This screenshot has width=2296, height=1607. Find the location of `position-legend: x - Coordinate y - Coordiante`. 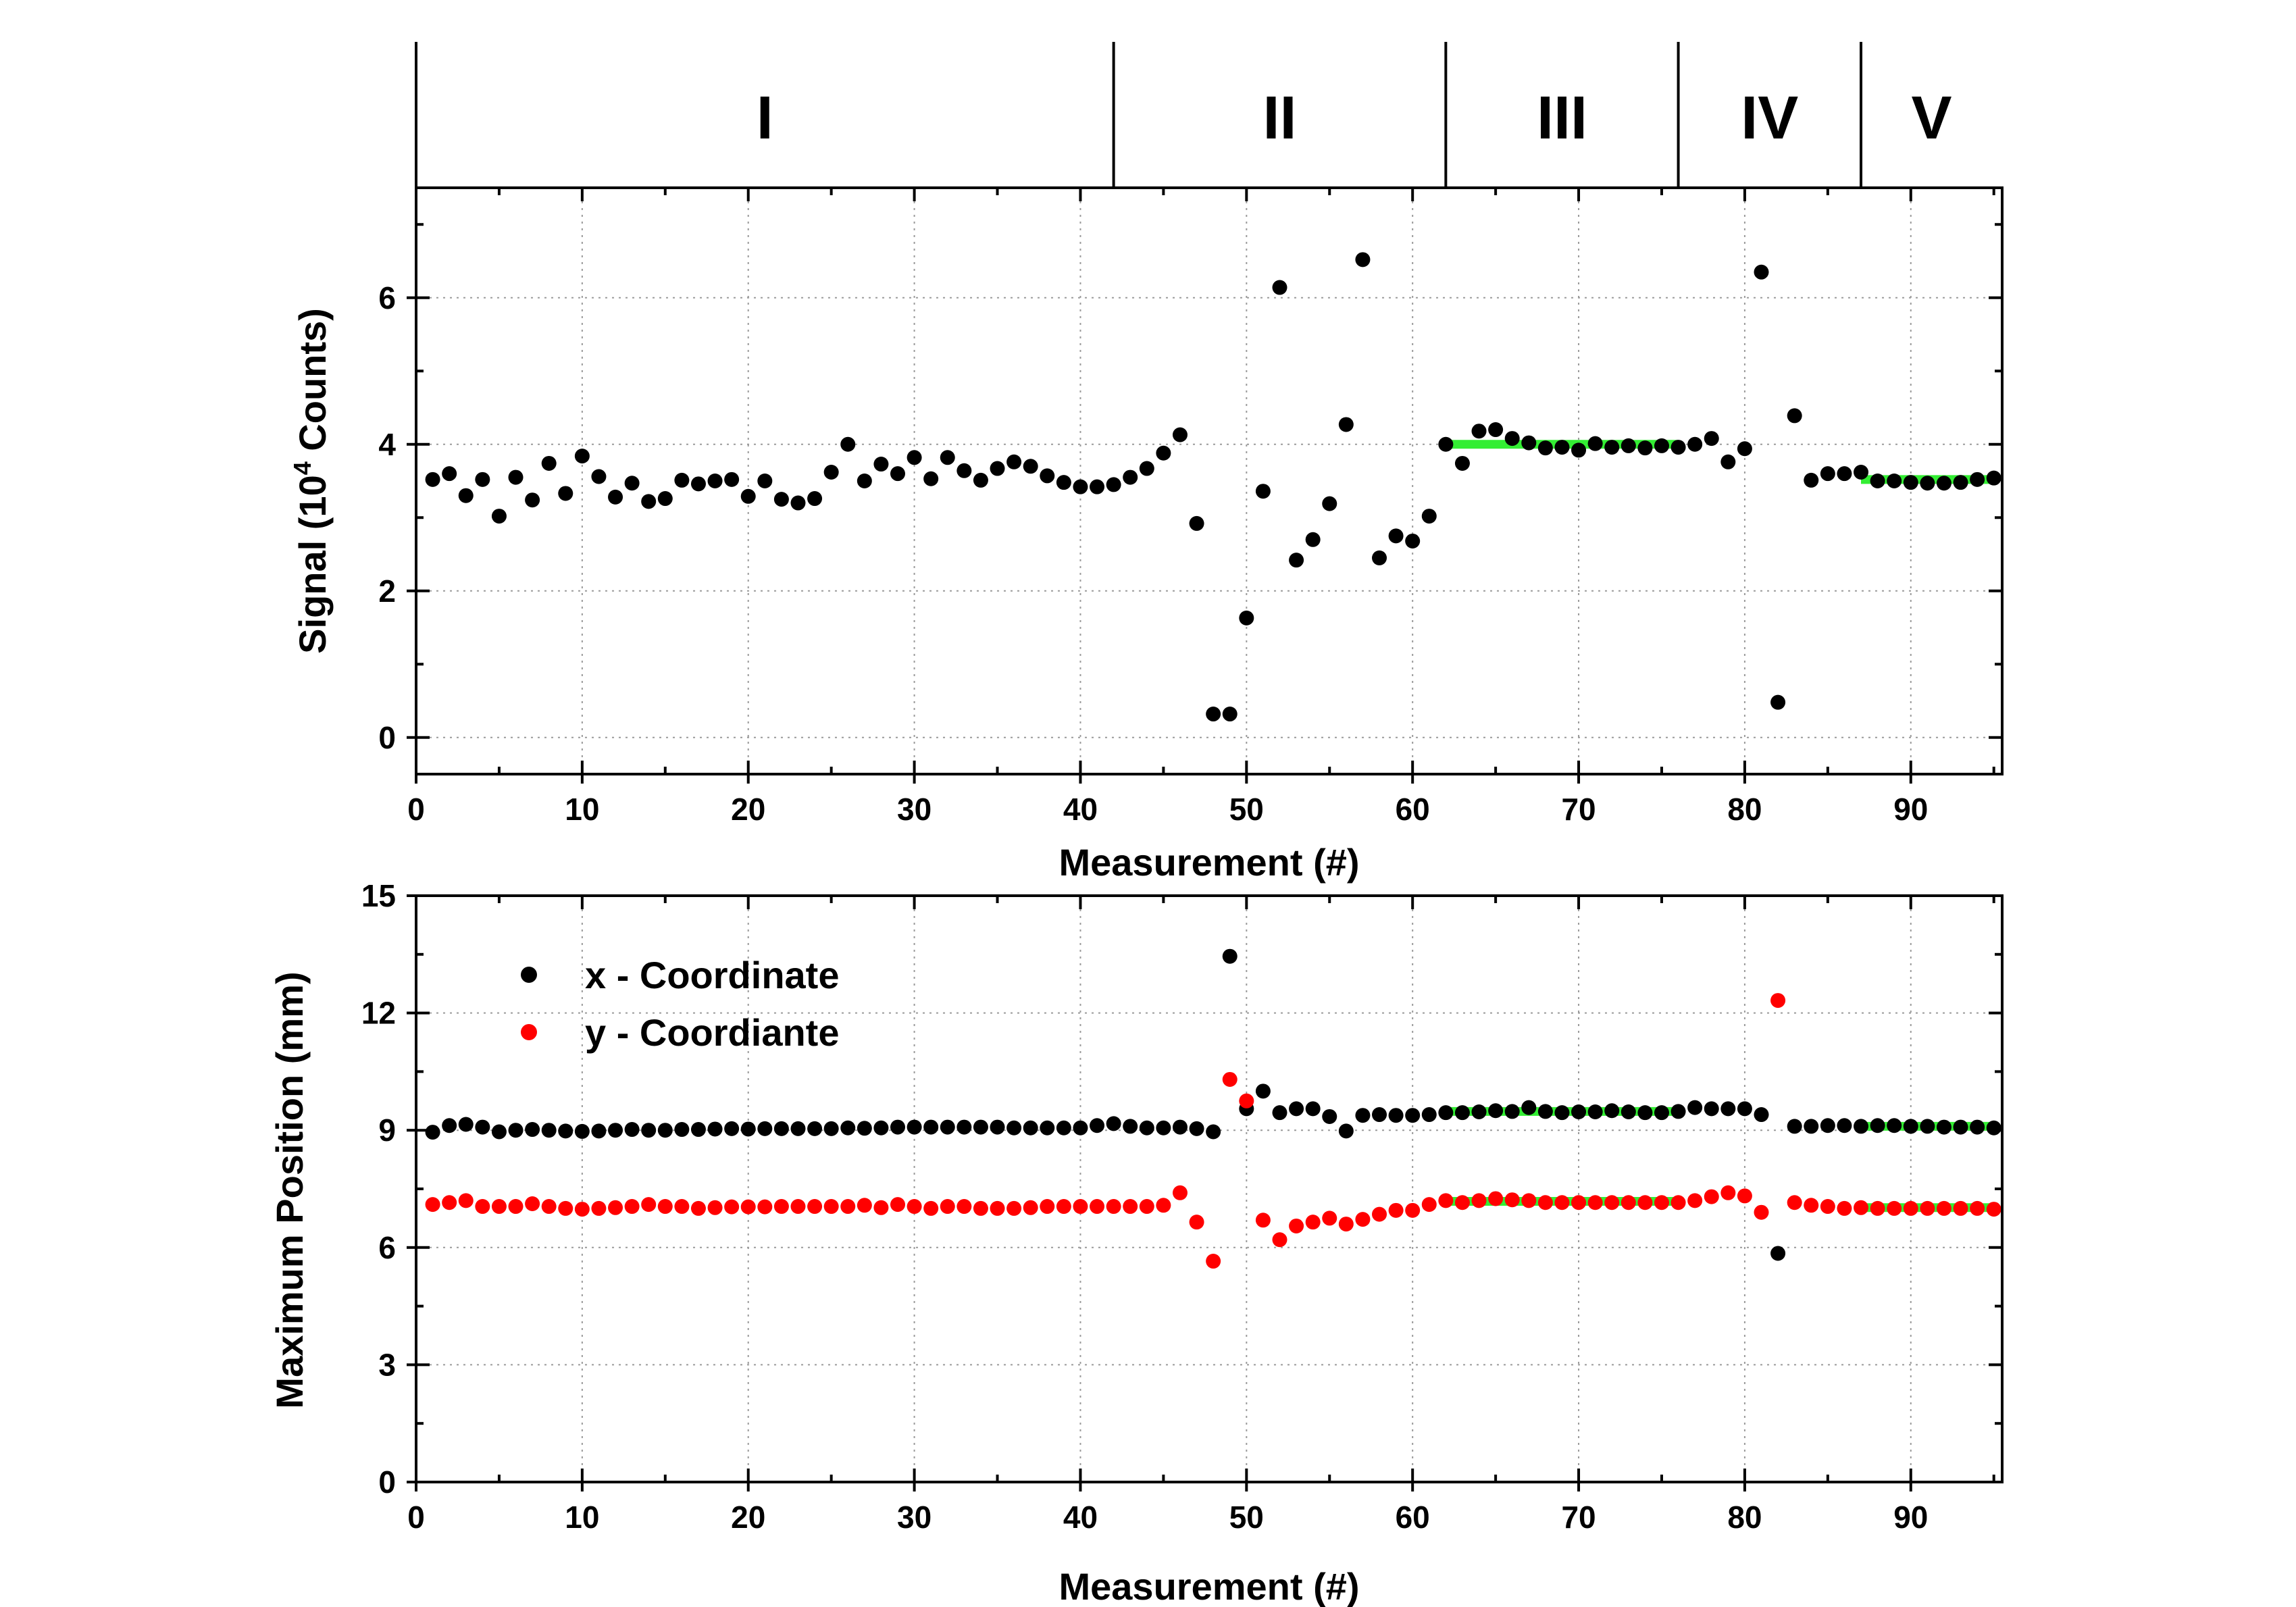

position-legend: x - Coordinate y - Coordiante is located at coordinates (680, 1004).